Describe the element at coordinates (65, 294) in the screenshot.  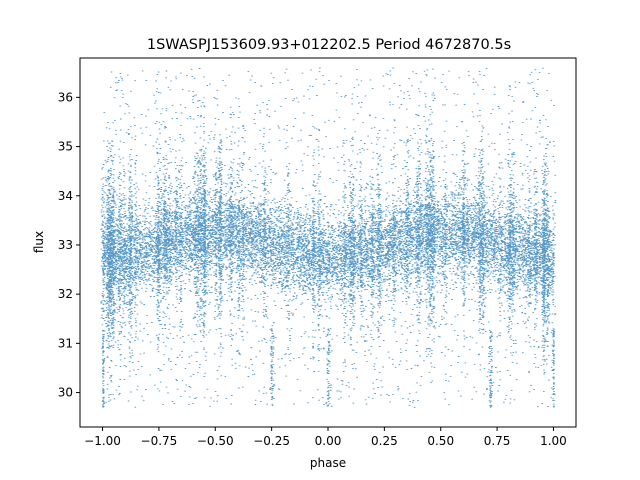
I see `y-tick-label: 32` at that location.